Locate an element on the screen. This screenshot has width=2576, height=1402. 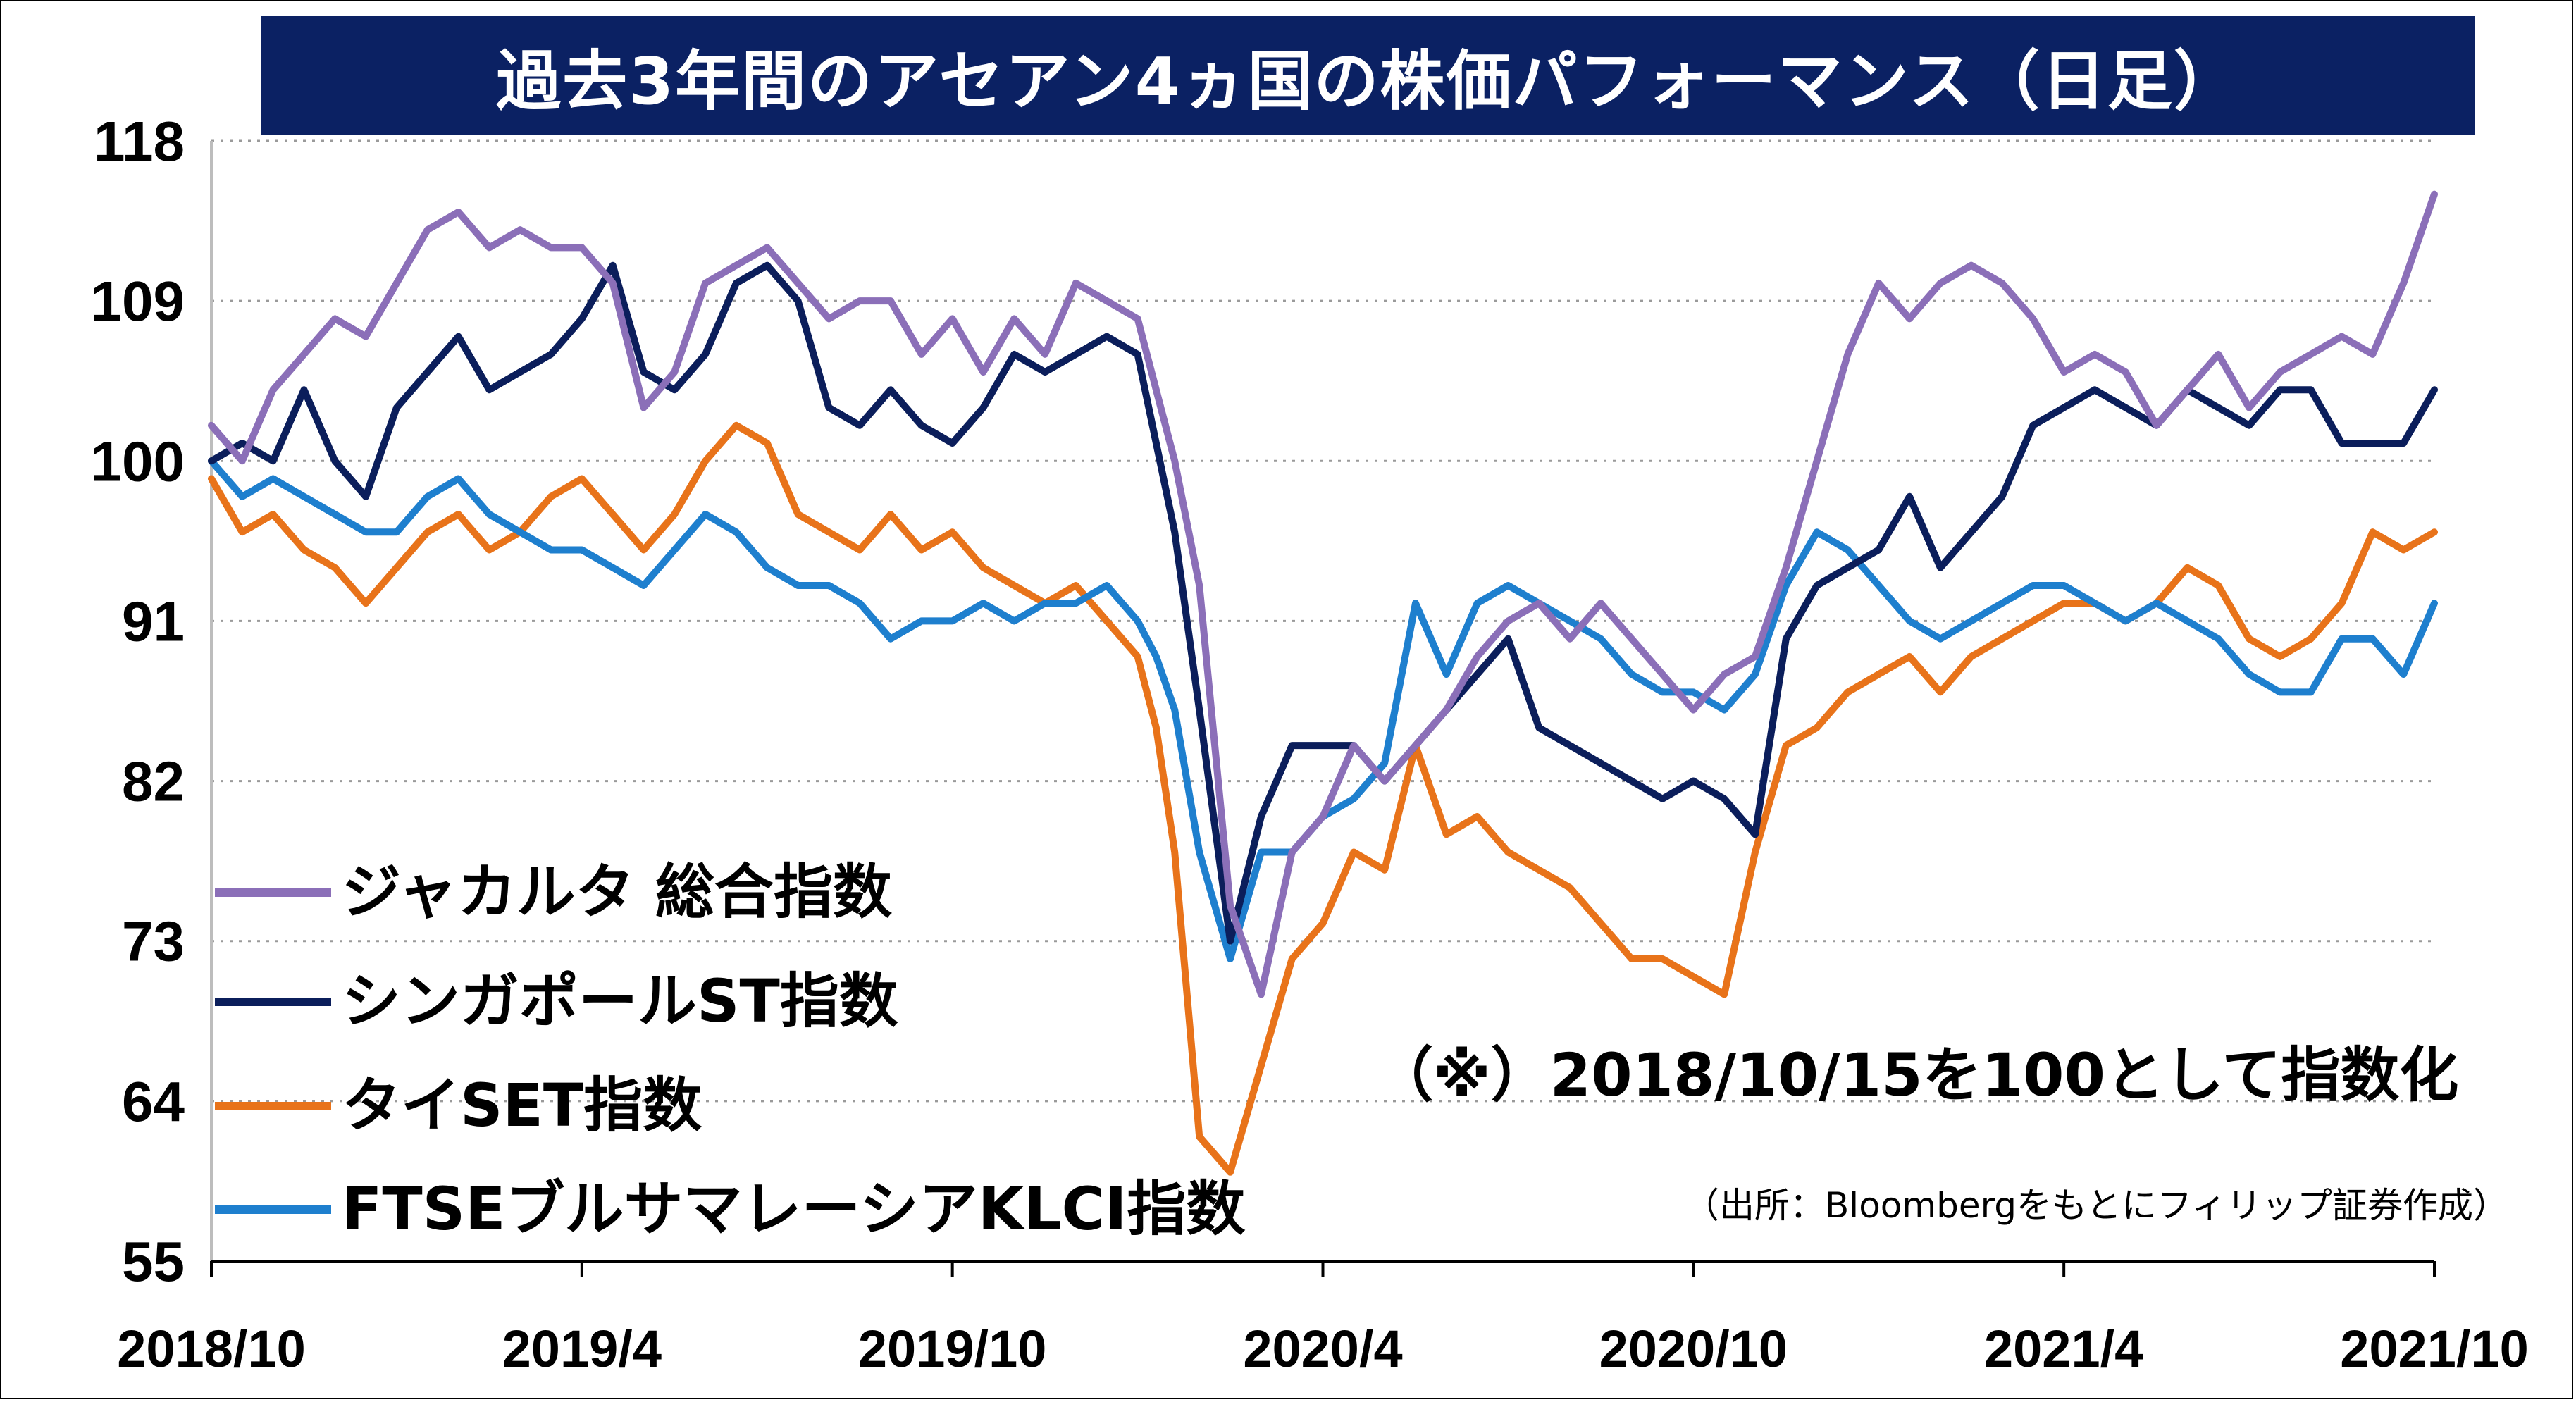
source-note: （出所：Bloombergをもとにフィリップ証券作成） is located at coordinates (2096, 1205).